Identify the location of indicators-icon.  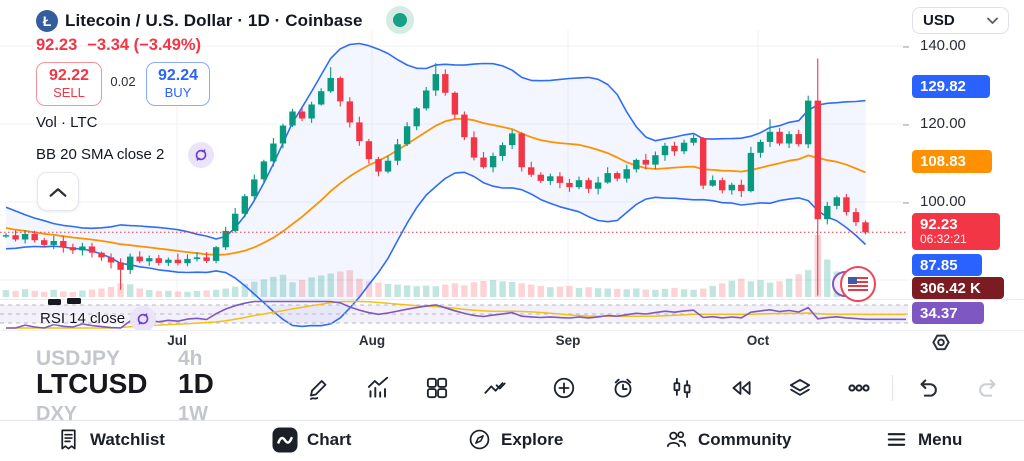
(378, 387).